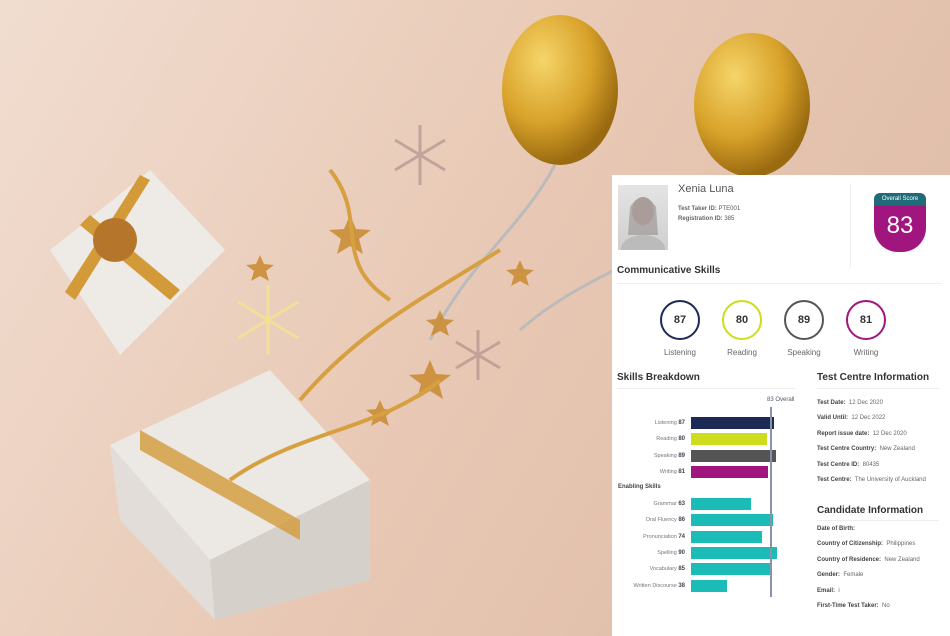  What do you see at coordinates (851, 418) in the screenshot?
I see `info-row: Valid Until: 12 Dec 2022` at bounding box center [851, 418].